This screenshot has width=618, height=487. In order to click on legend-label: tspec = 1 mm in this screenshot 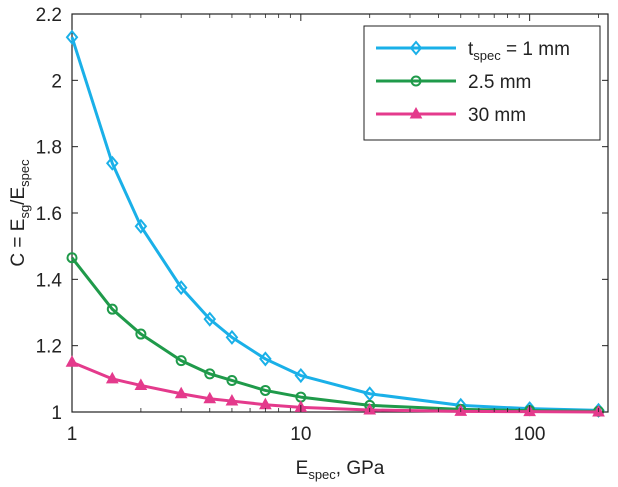, I will do `click(519, 51)`.